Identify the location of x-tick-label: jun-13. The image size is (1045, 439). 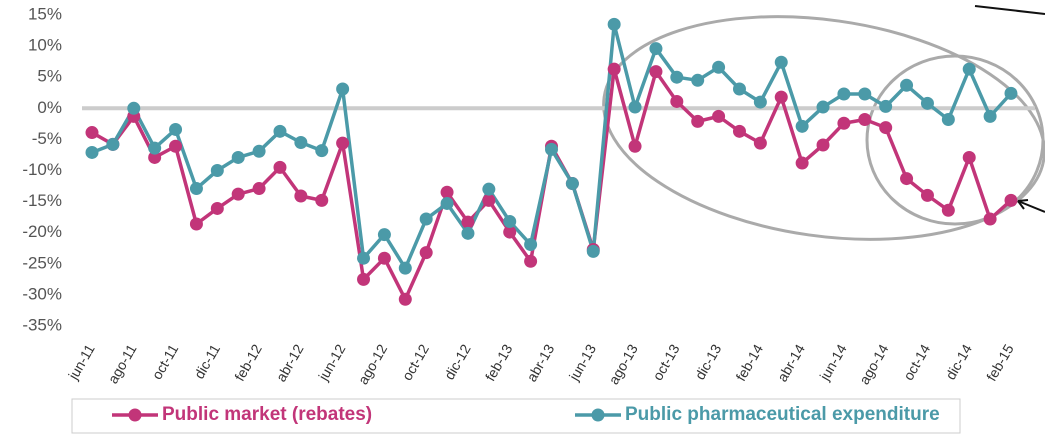
(582, 362).